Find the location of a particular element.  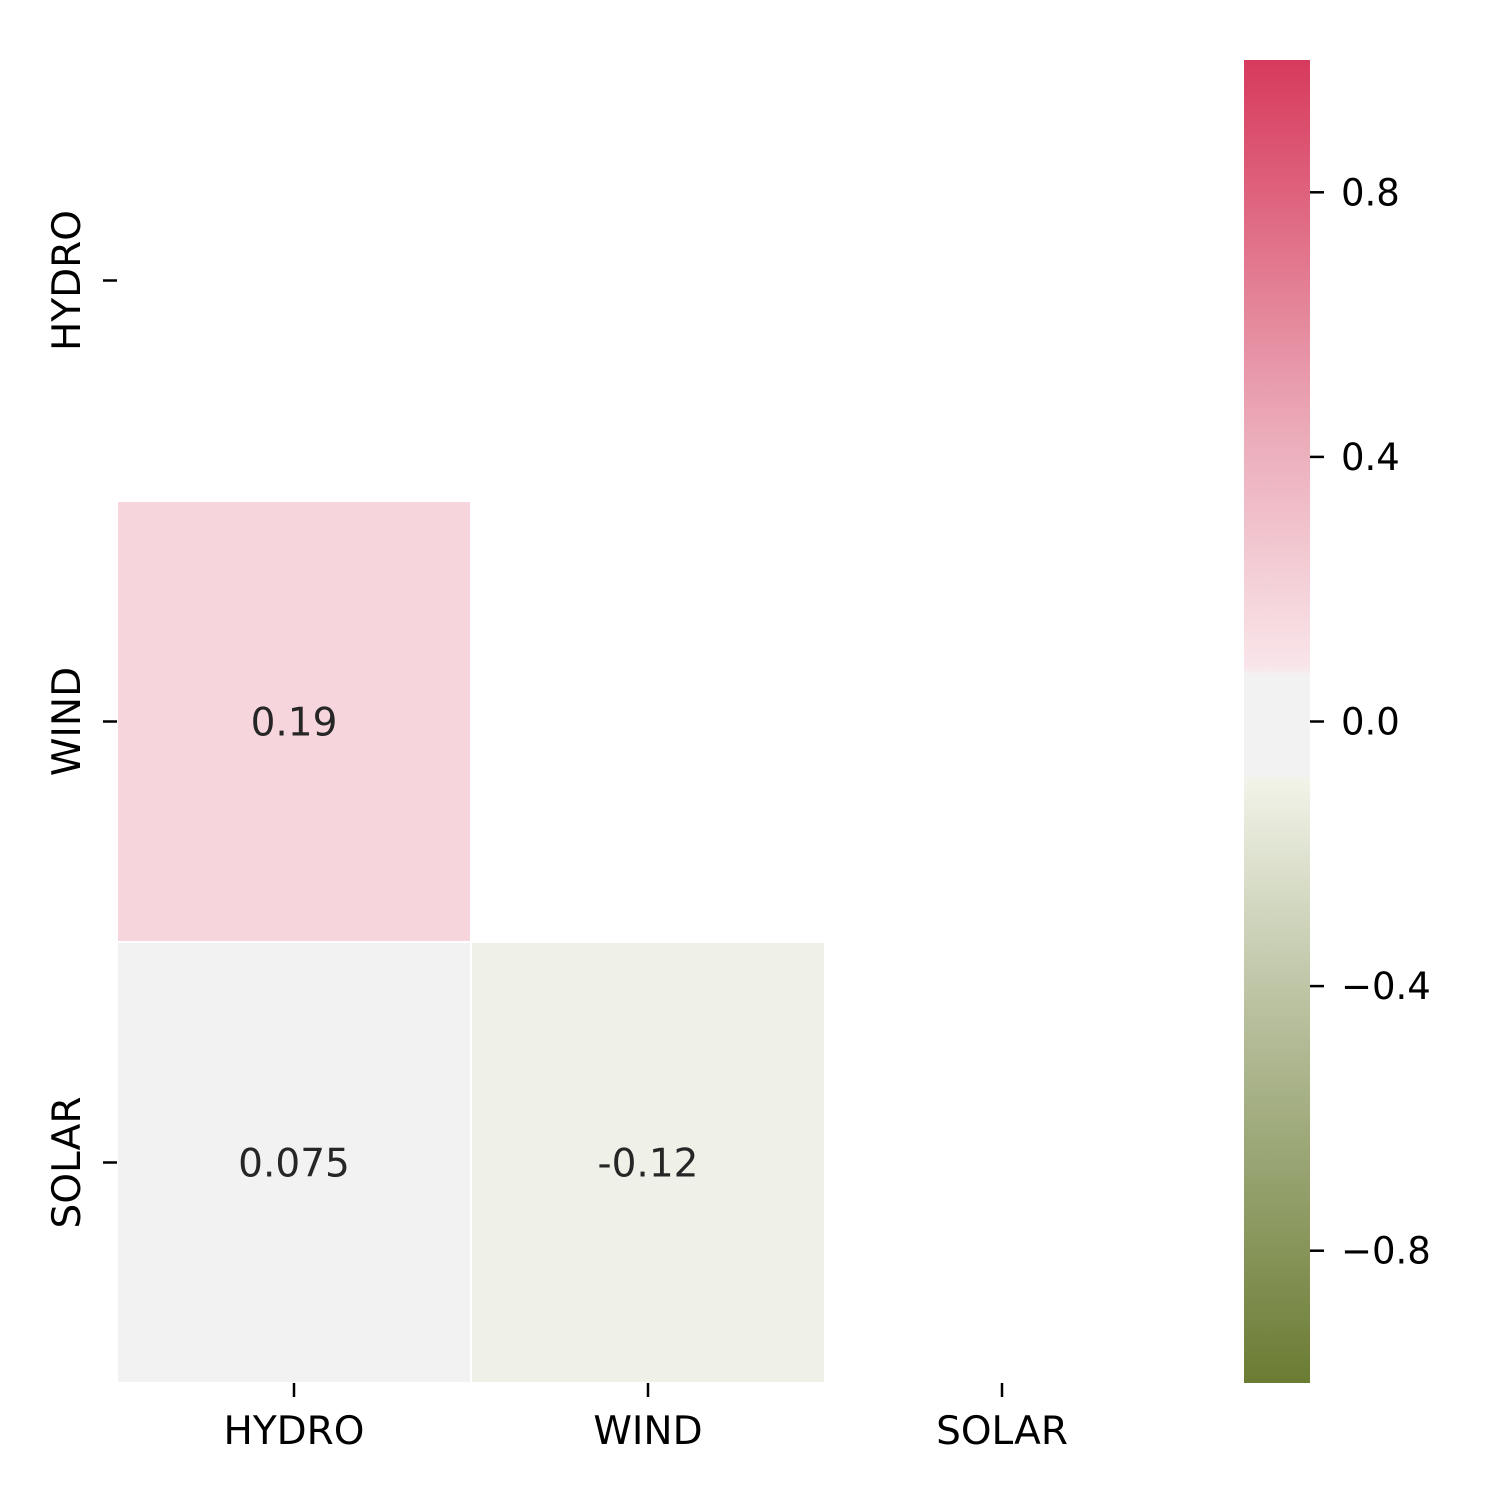

colorbar: 0.8 0.4 0.0 −0.4 −0.8 is located at coordinates (1337, 721).